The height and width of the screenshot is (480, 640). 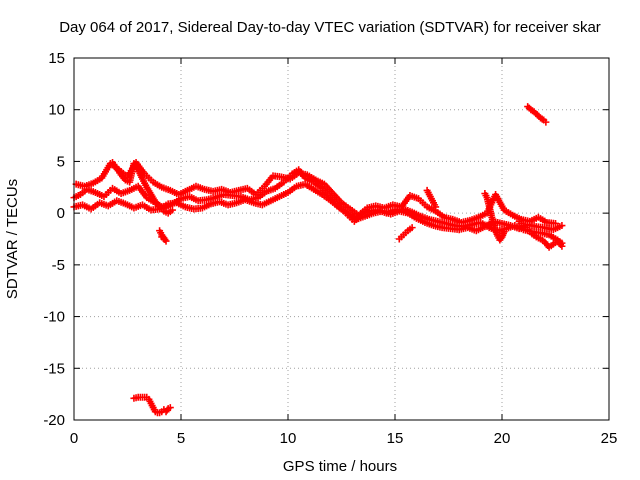 What do you see at coordinates (609, 438) in the screenshot?
I see `x-tick-label: 25` at bounding box center [609, 438].